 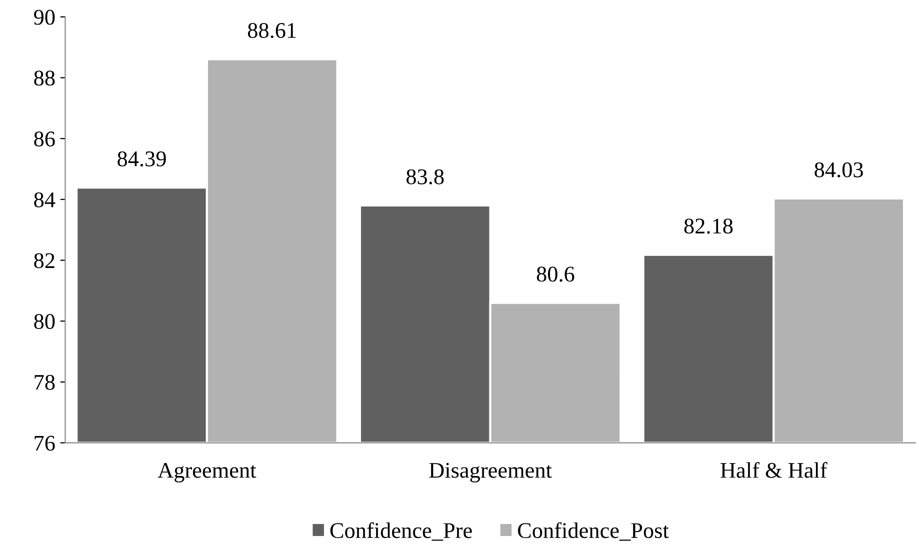 I want to click on data-label: 80.6, so click(x=555, y=274).